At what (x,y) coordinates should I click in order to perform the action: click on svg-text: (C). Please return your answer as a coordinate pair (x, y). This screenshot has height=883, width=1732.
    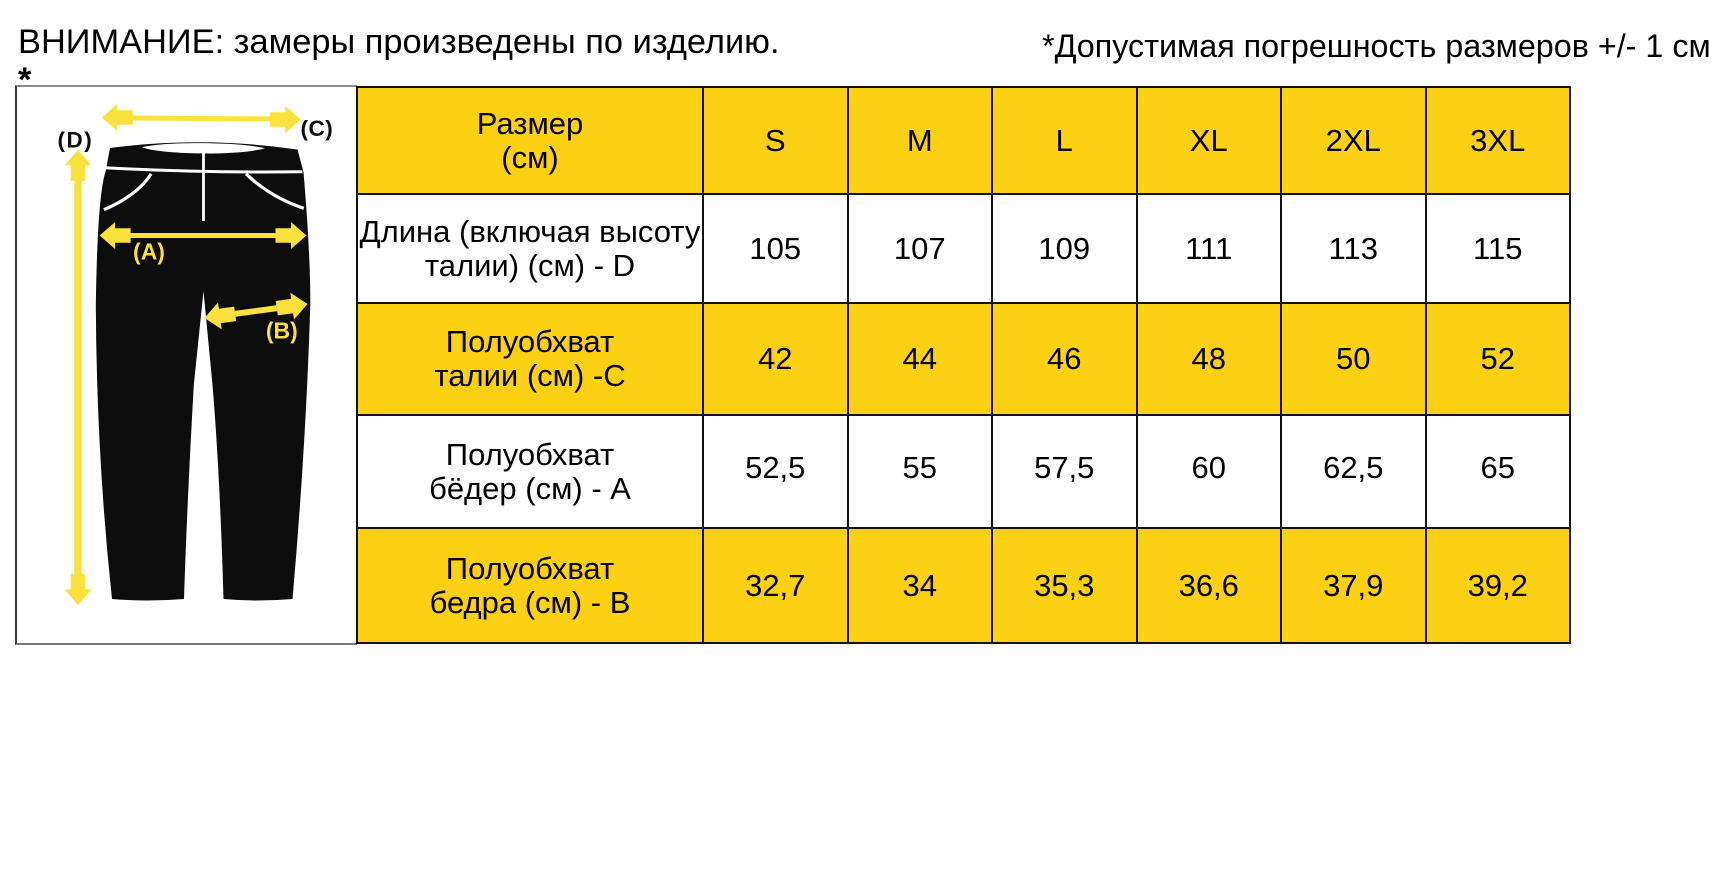
    Looking at the image, I should click on (317, 128).